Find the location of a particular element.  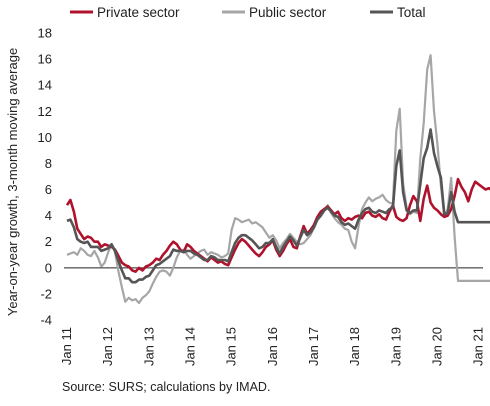

x-tick-label: Jan 17 is located at coordinates (313, 346).